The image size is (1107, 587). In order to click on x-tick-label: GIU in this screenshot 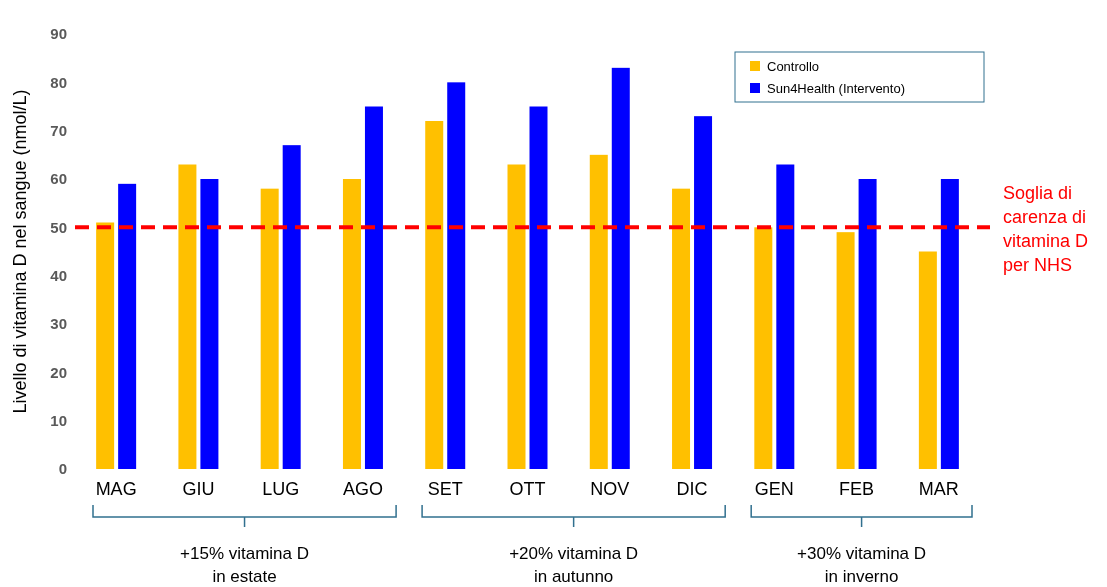, I will do `click(198, 489)`.